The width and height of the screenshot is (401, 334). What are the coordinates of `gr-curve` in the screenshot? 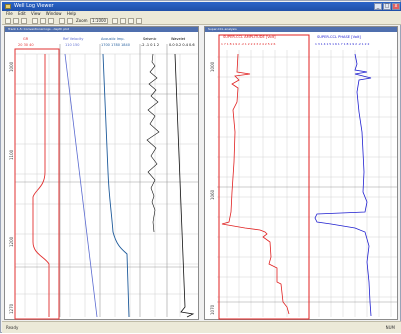 It's located at (41, 185).